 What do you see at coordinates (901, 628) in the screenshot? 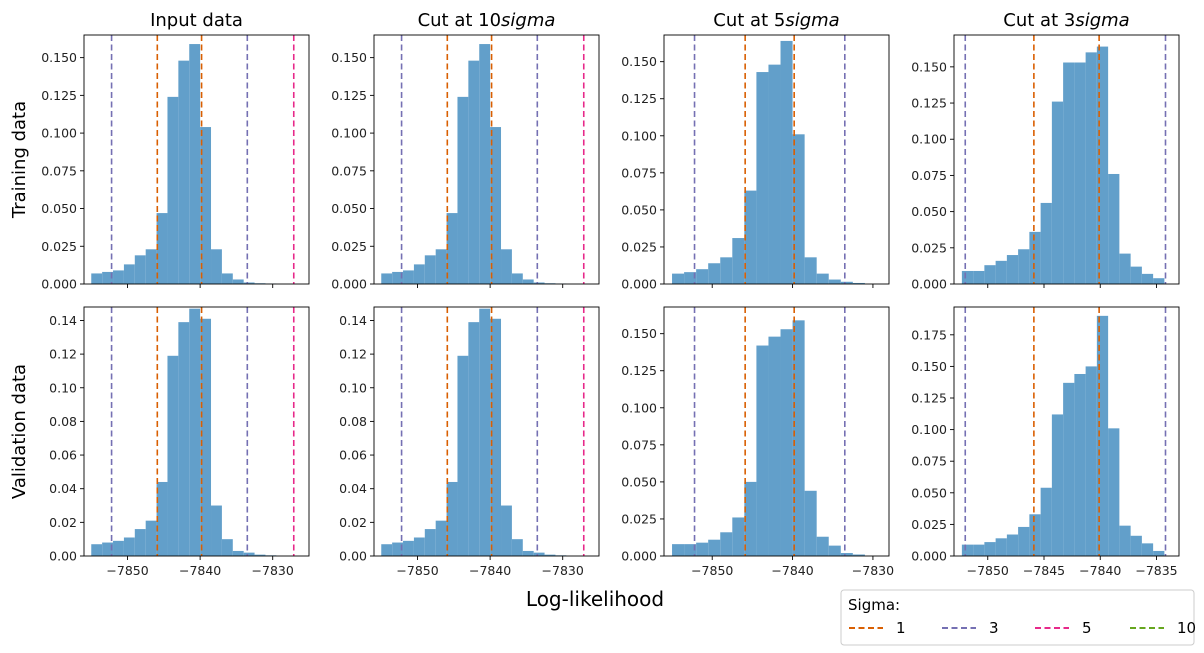
I see `legend-entry-label: 1` at bounding box center [901, 628].